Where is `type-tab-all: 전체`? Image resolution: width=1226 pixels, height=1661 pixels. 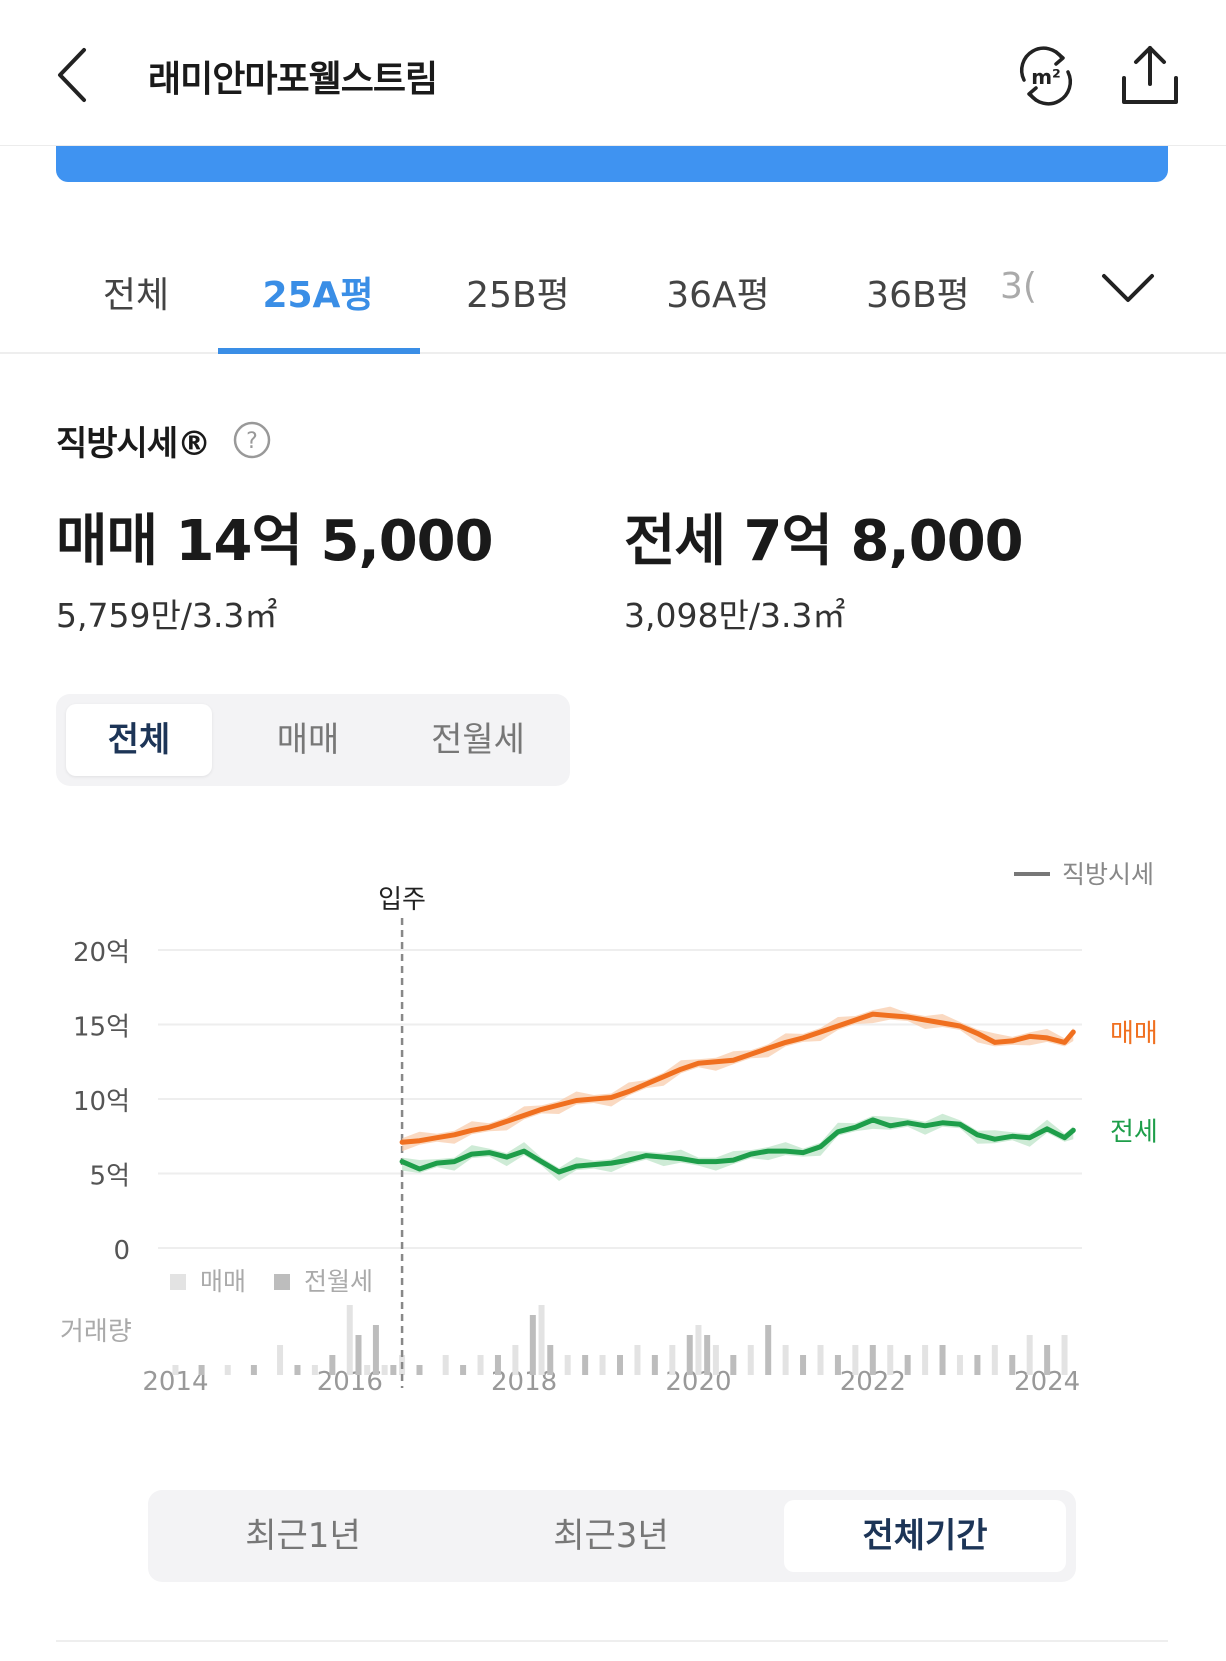 type-tab-all: 전체 is located at coordinates (139, 740).